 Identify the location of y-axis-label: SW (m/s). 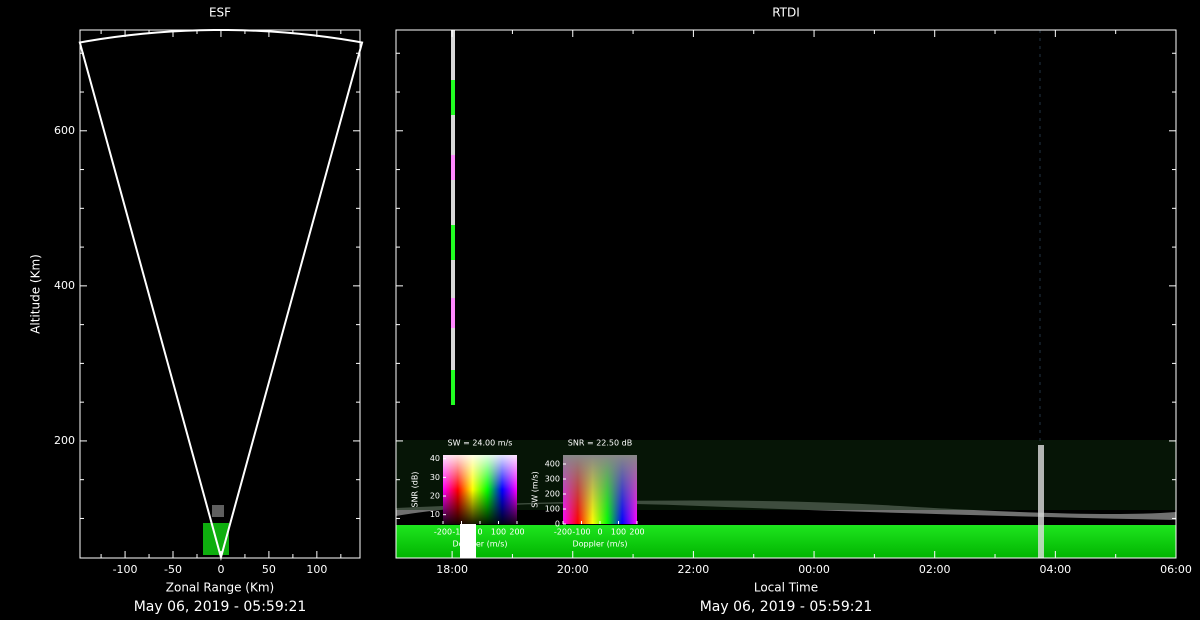
(535, 489).